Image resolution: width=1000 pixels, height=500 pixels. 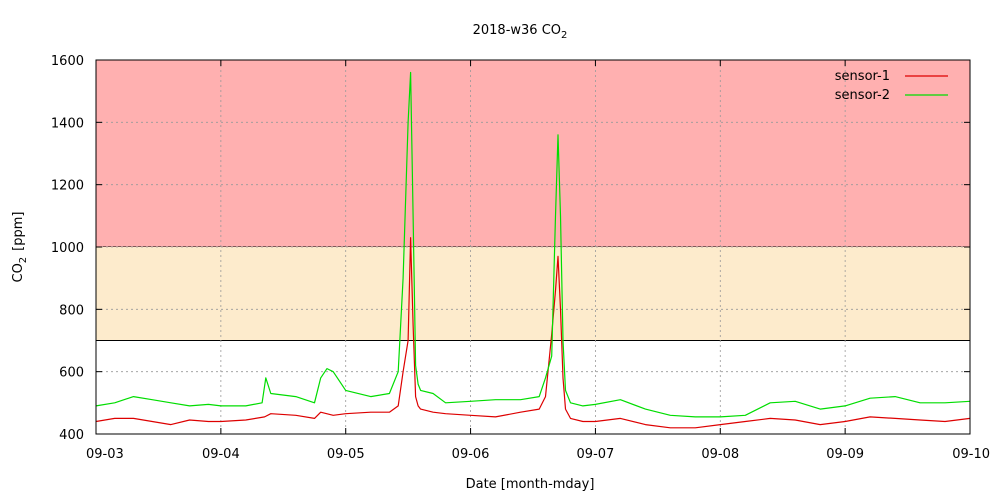 I want to click on y-tick-label: 1400, so click(x=67, y=123).